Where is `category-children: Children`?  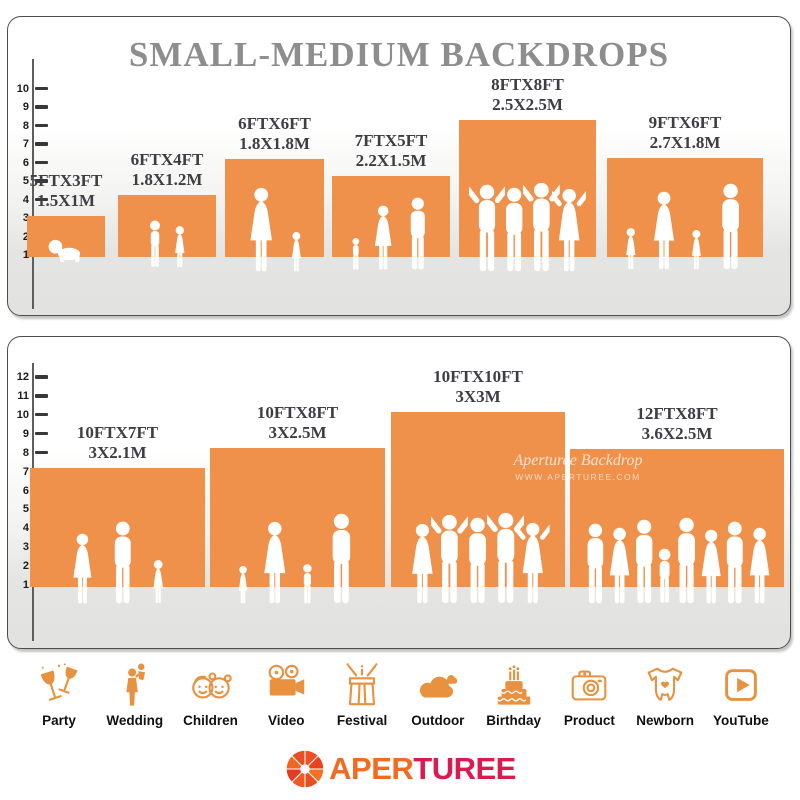
category-children: Children is located at coordinates (211, 695).